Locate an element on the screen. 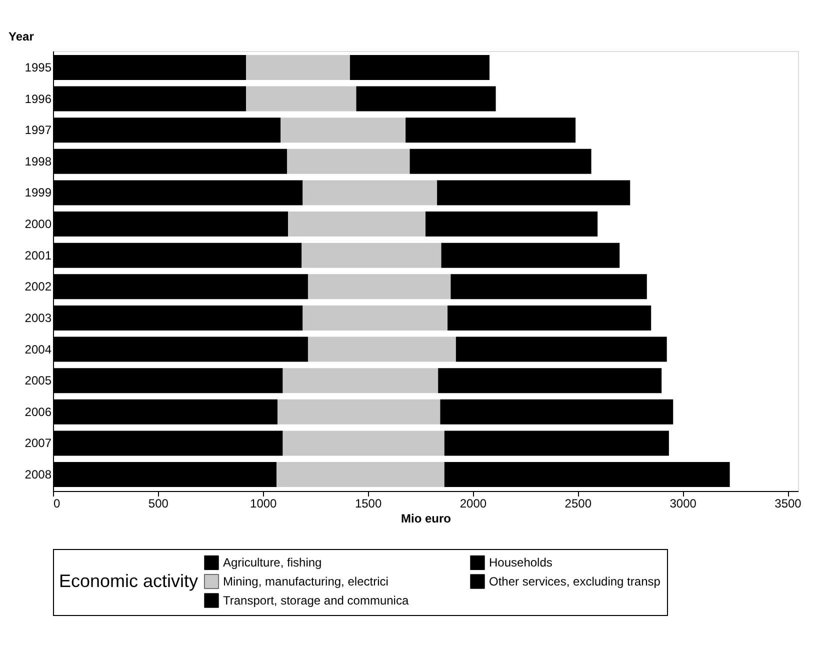 This screenshot has width=828, height=670. y-tick-label: 1996 is located at coordinates (38, 99).